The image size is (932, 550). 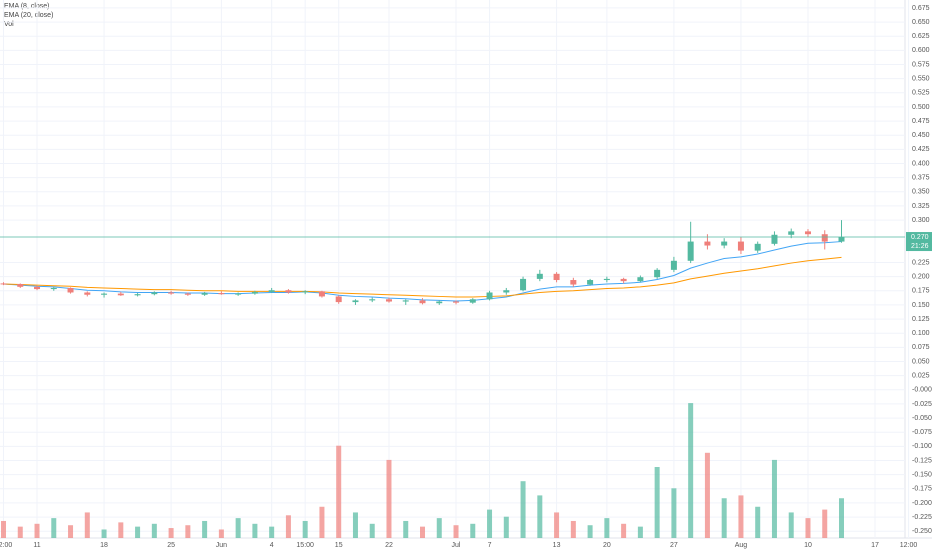 I want to click on y-tick-label: 0.225, so click(x=921, y=262).